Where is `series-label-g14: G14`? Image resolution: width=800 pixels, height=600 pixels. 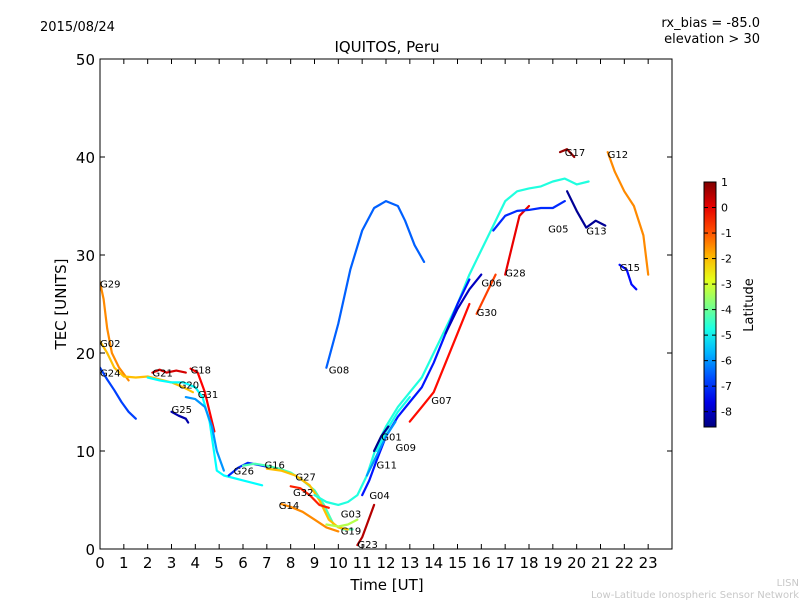 series-label-g14: G14 is located at coordinates (289, 506).